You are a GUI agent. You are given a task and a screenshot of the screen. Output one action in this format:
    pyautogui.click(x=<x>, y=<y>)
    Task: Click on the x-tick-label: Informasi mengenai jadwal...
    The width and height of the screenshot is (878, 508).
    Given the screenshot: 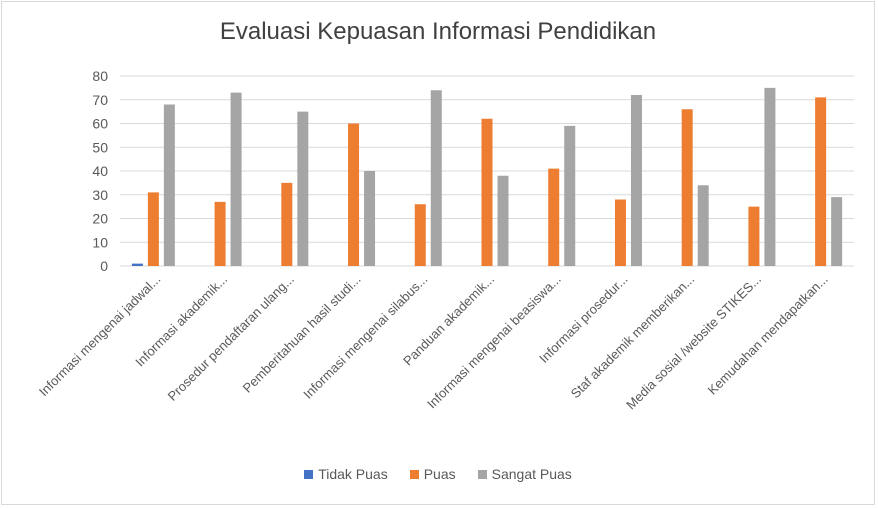 What is the action you would take?
    pyautogui.click(x=100, y=336)
    